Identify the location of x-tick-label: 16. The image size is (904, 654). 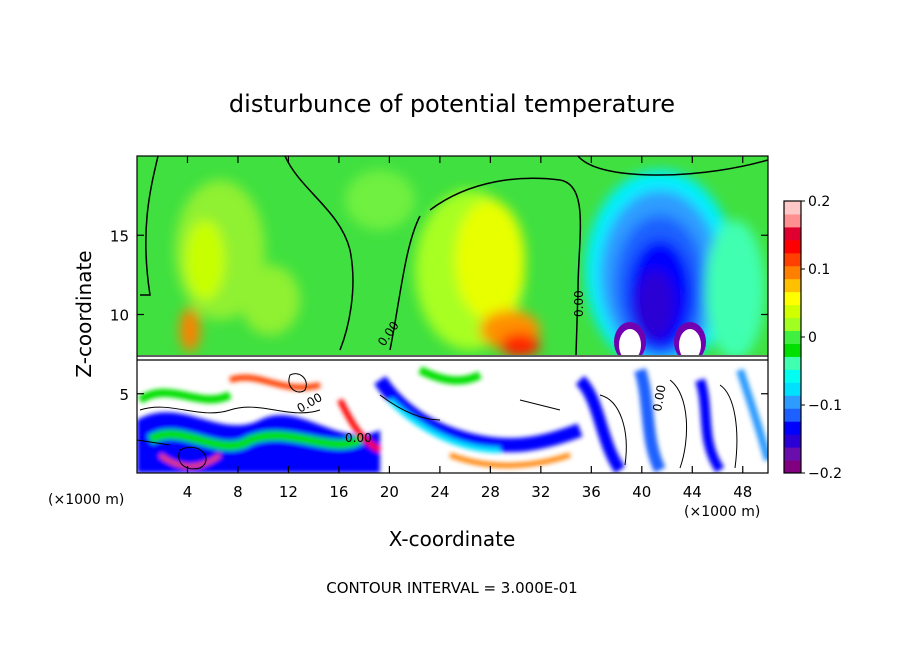
(338, 492).